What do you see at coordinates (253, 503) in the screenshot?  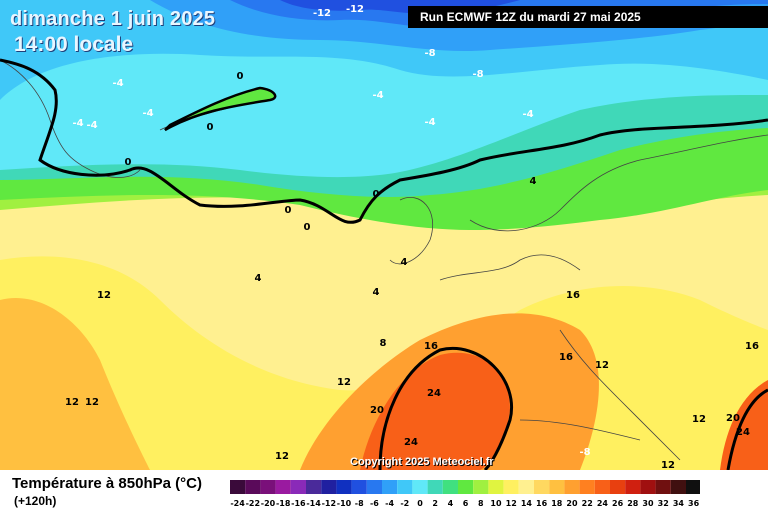 I see `legend-tick: -22` at bounding box center [253, 503].